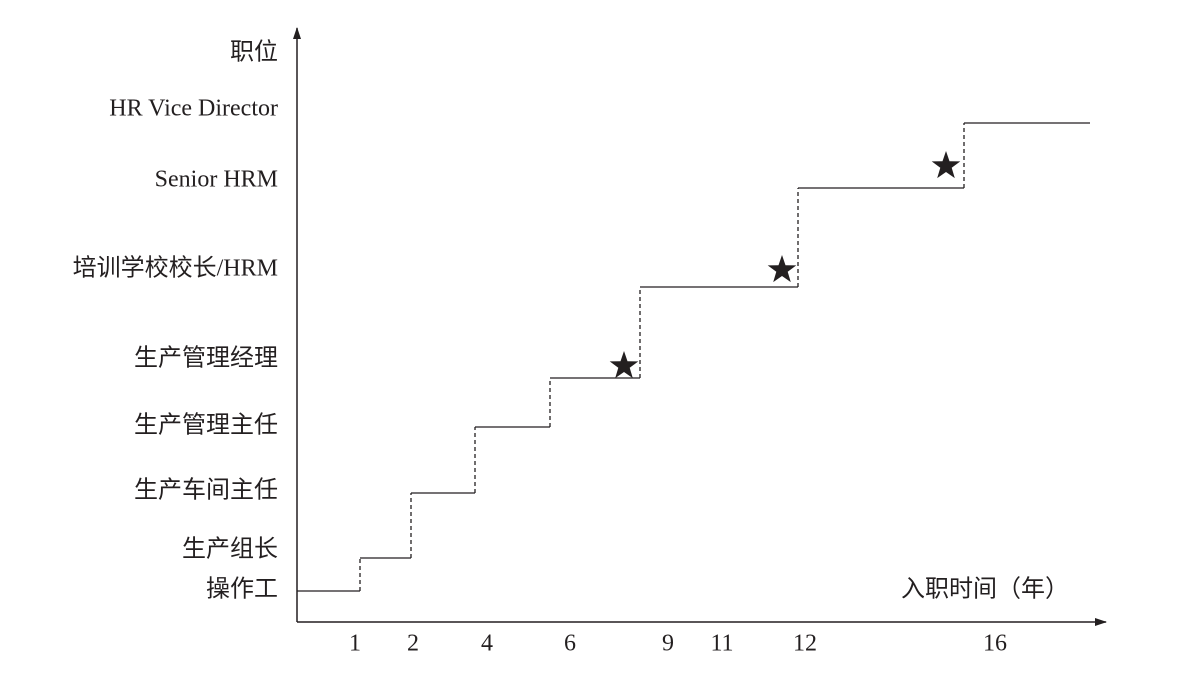 Image resolution: width=1201 pixels, height=685 pixels. What do you see at coordinates (175, 268) in the screenshot?
I see `position-label: 培训学校校长/HRM` at bounding box center [175, 268].